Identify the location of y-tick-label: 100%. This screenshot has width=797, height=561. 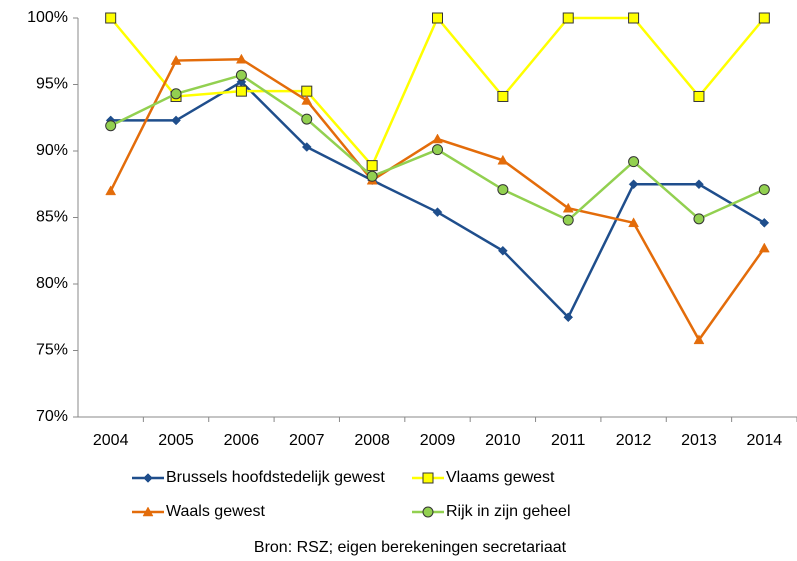
(47, 17).